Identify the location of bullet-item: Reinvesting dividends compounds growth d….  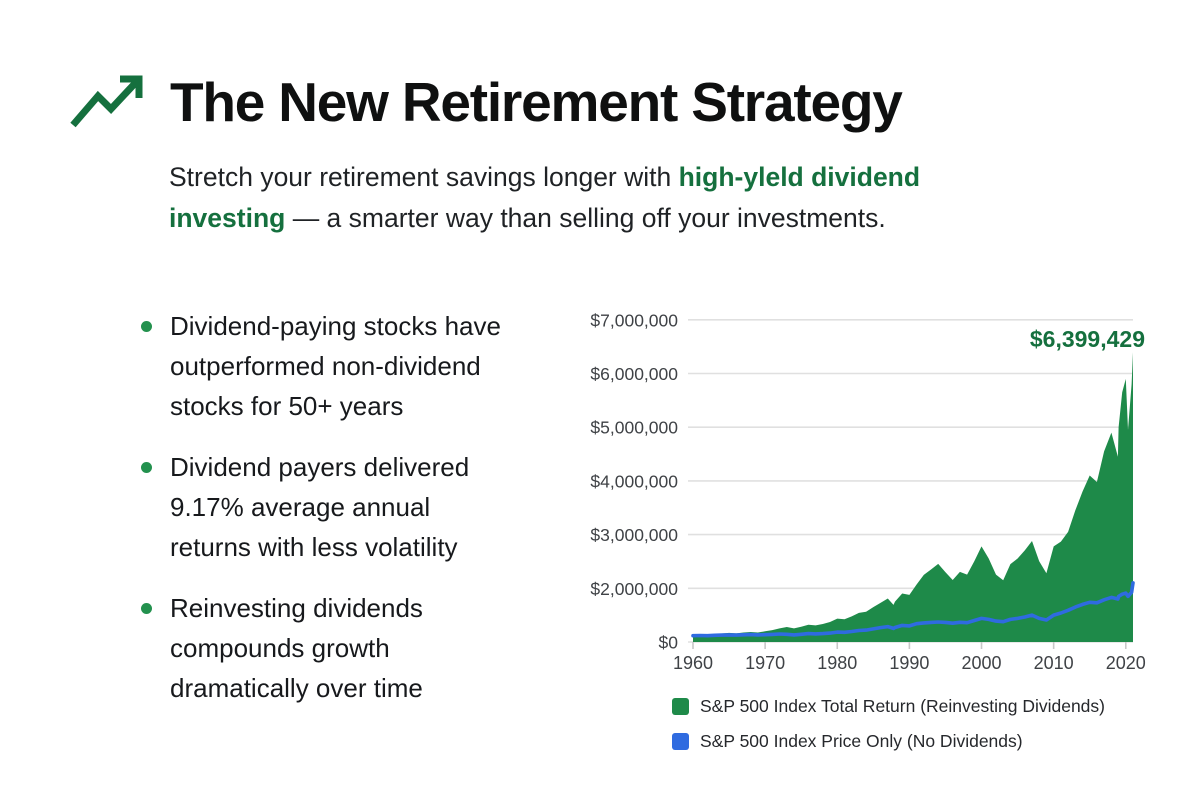
(327, 648).